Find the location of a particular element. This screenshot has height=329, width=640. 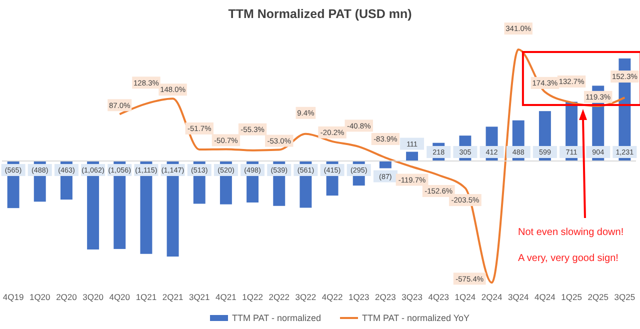

x-tick-label: 3Q25 is located at coordinates (625, 297).